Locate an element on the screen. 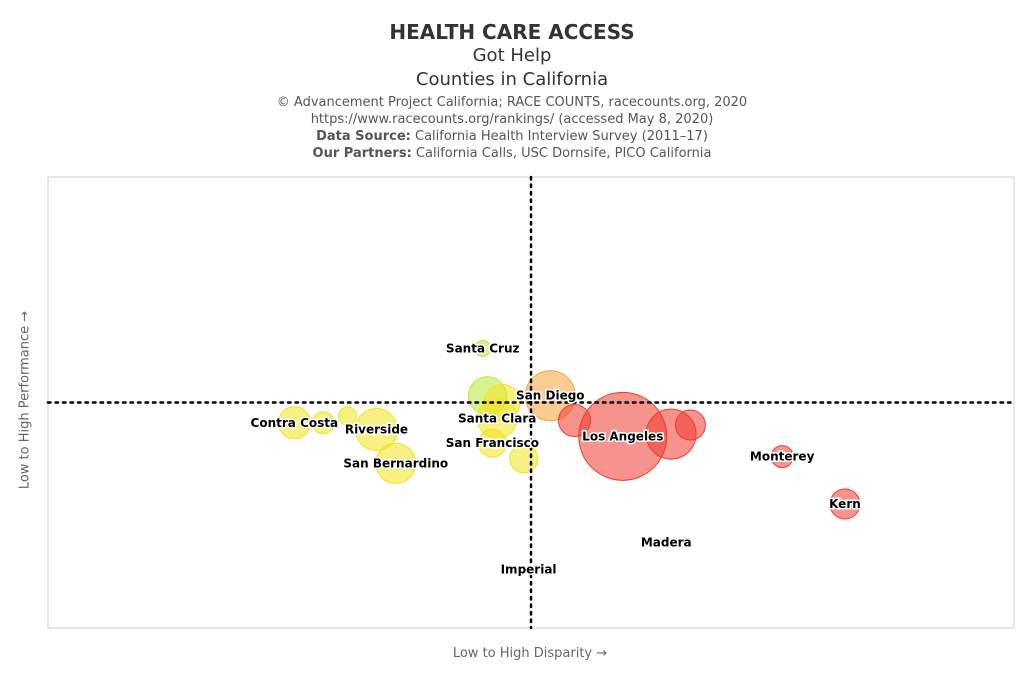 This screenshot has width=1024, height=683. bubble-riverside is located at coordinates (376, 430).